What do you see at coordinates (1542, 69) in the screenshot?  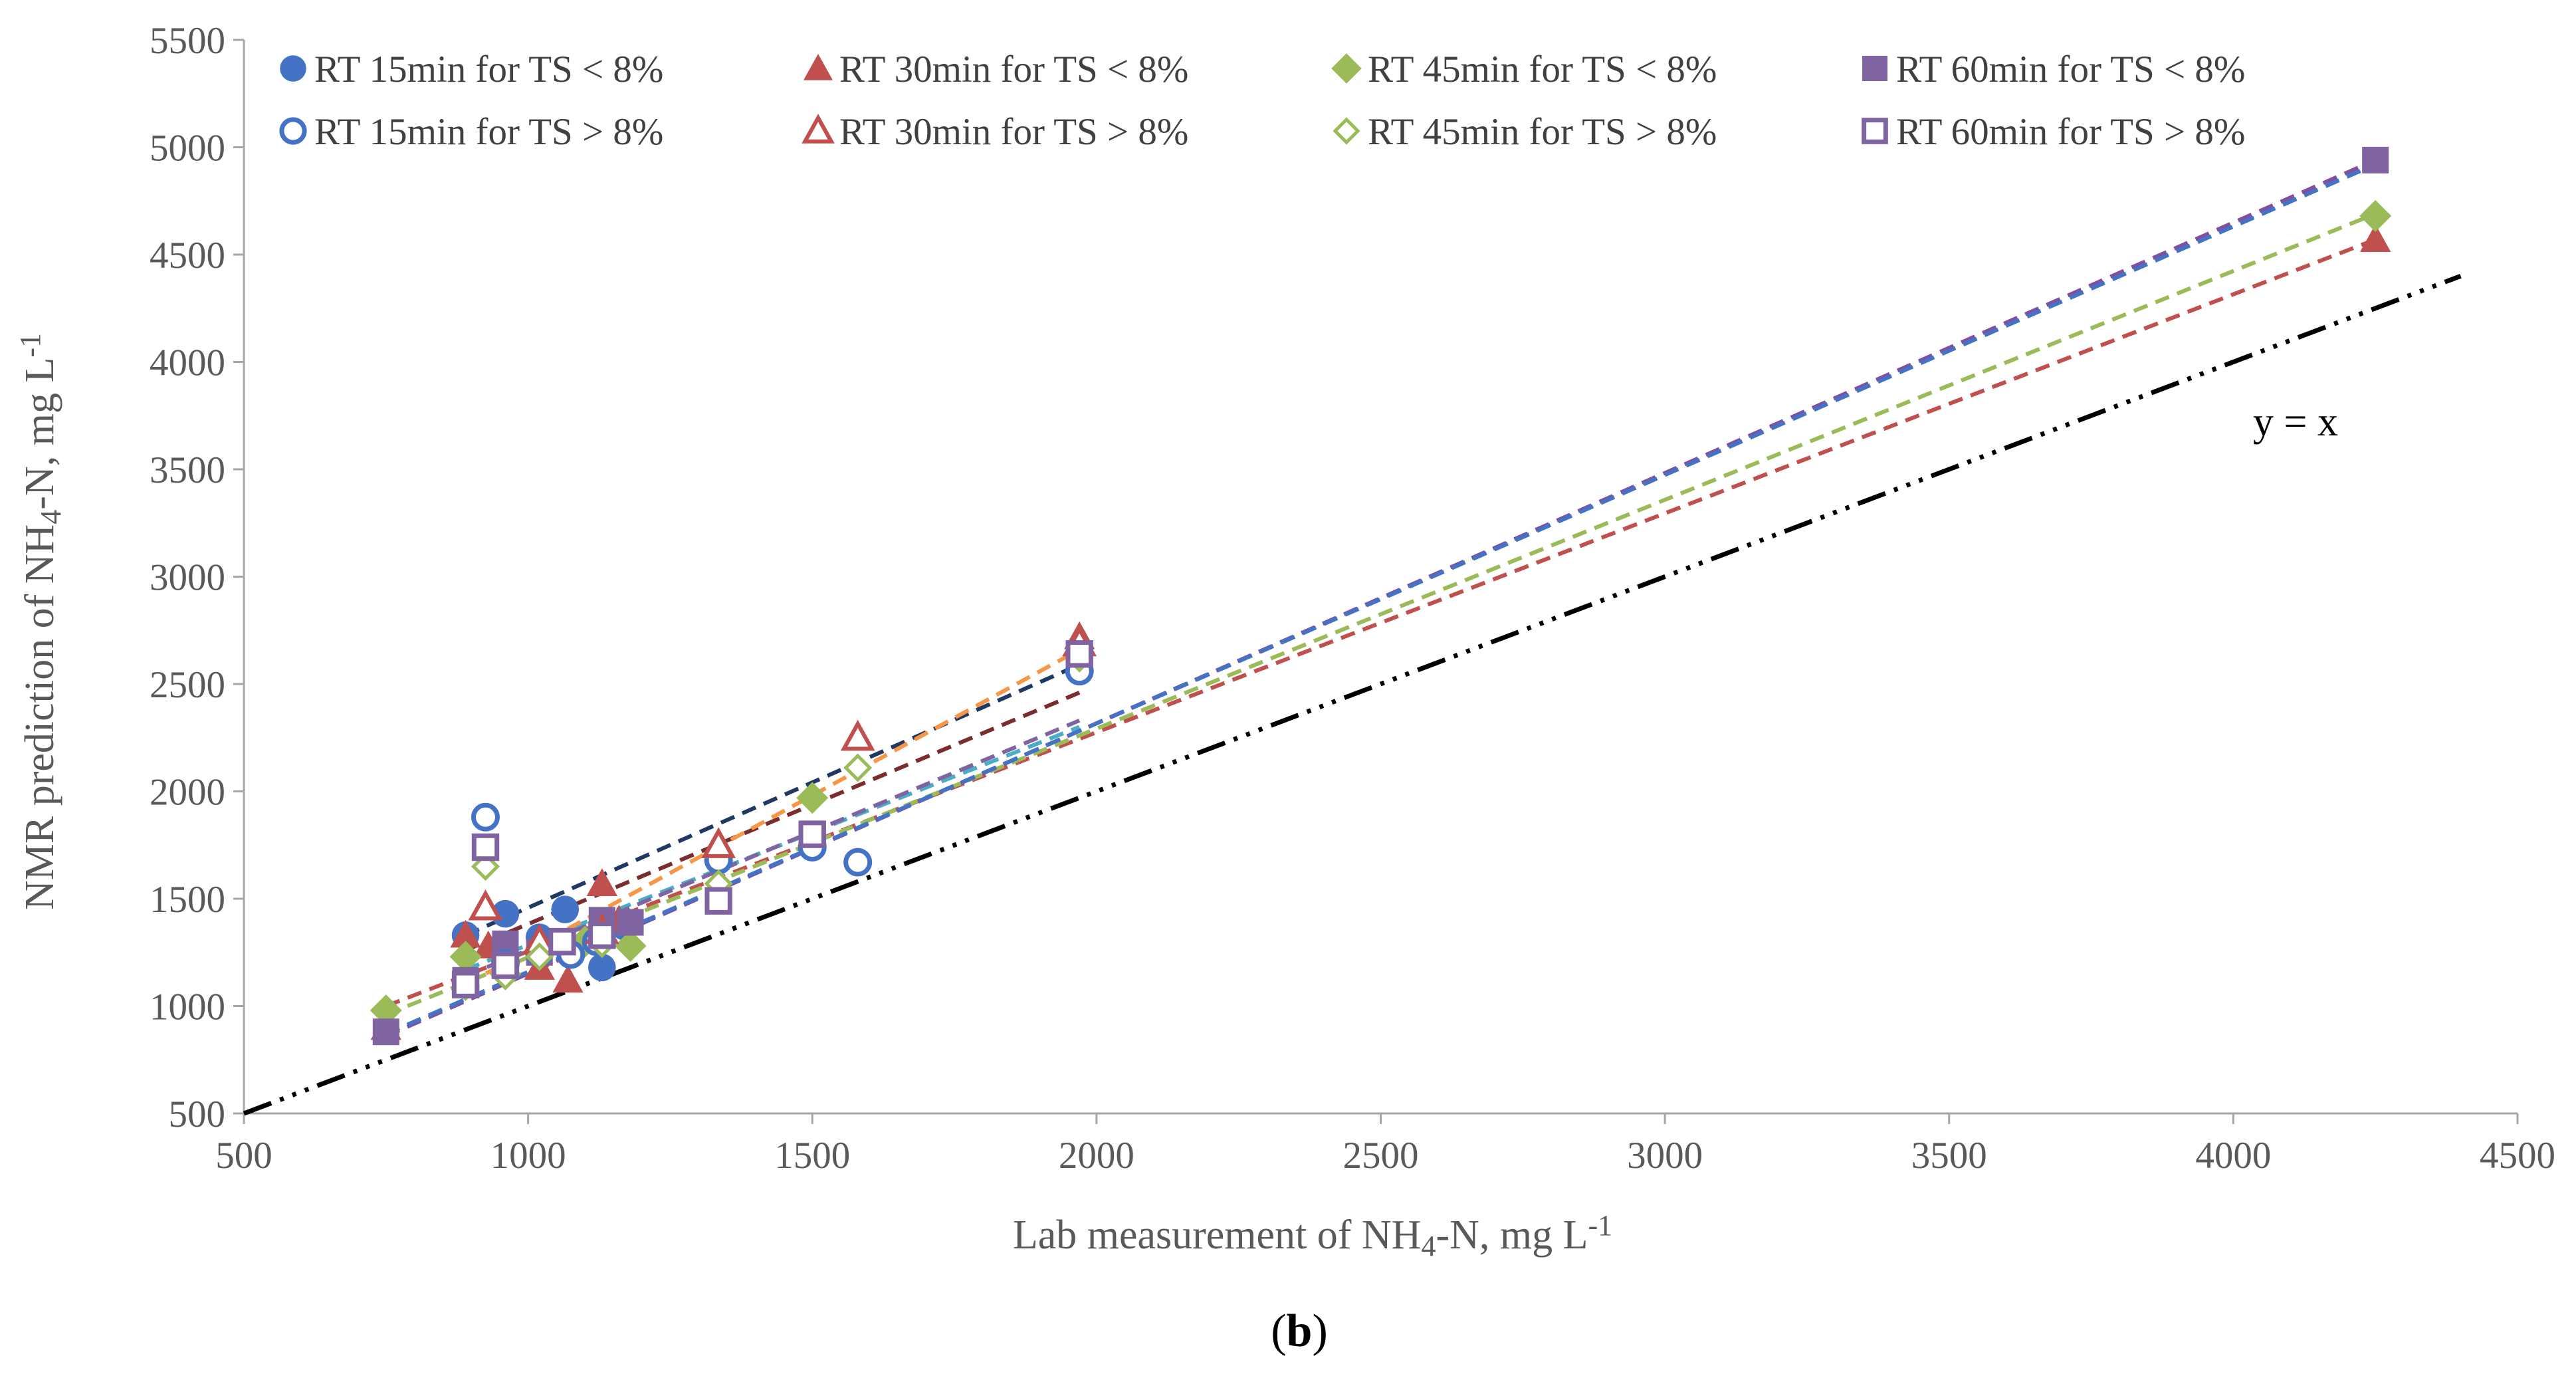 I see `legend-label: RT 45min for TS < 8%` at bounding box center [1542, 69].